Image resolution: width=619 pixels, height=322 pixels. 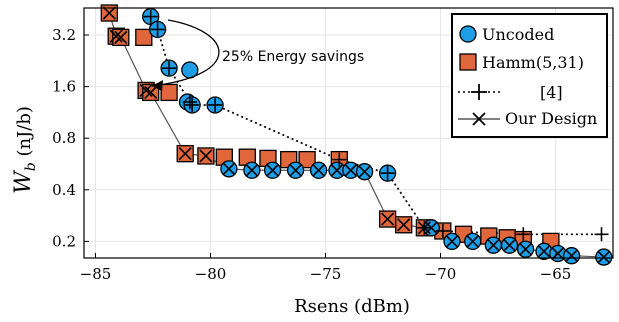 What do you see at coordinates (64, 87) in the screenshot?
I see `y-tick-label: 1.6` at bounding box center [64, 87].